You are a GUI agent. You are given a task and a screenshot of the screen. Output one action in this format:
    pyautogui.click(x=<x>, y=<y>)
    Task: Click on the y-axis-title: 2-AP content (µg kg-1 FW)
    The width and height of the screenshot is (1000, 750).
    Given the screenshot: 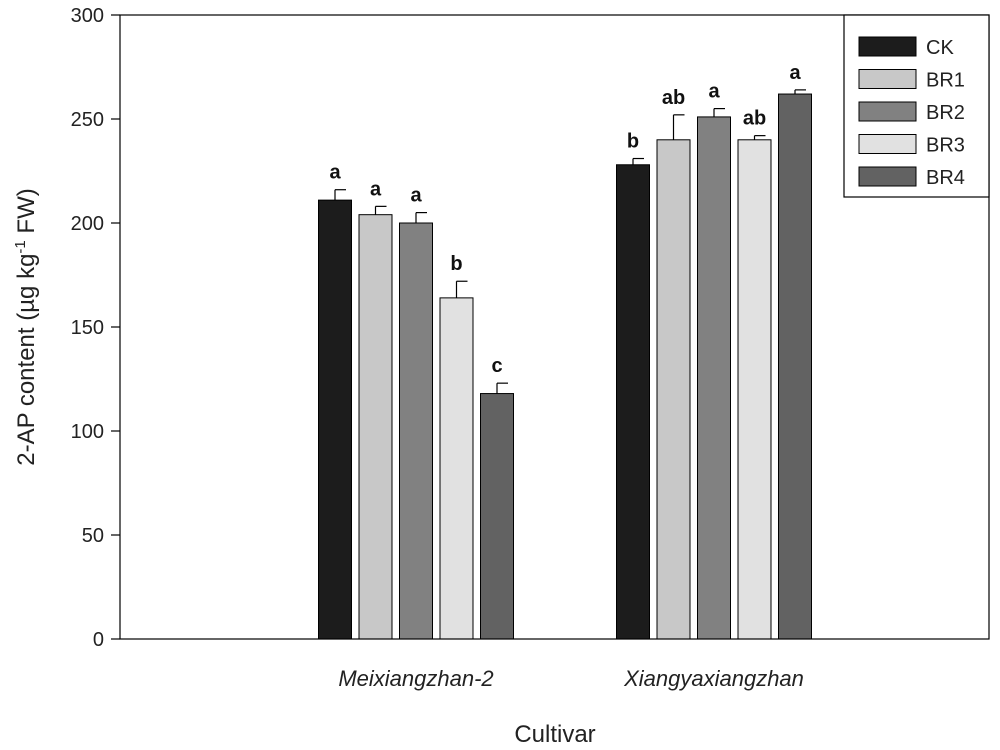 What is the action you would take?
    pyautogui.click(x=26, y=327)
    